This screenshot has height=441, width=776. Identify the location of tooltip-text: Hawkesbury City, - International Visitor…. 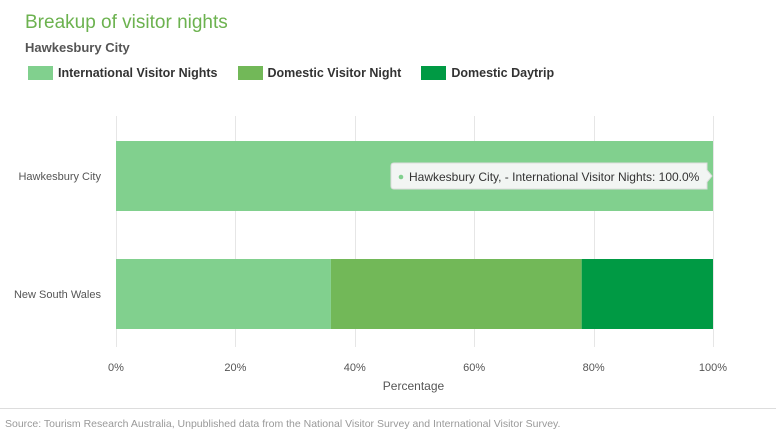
(554, 177).